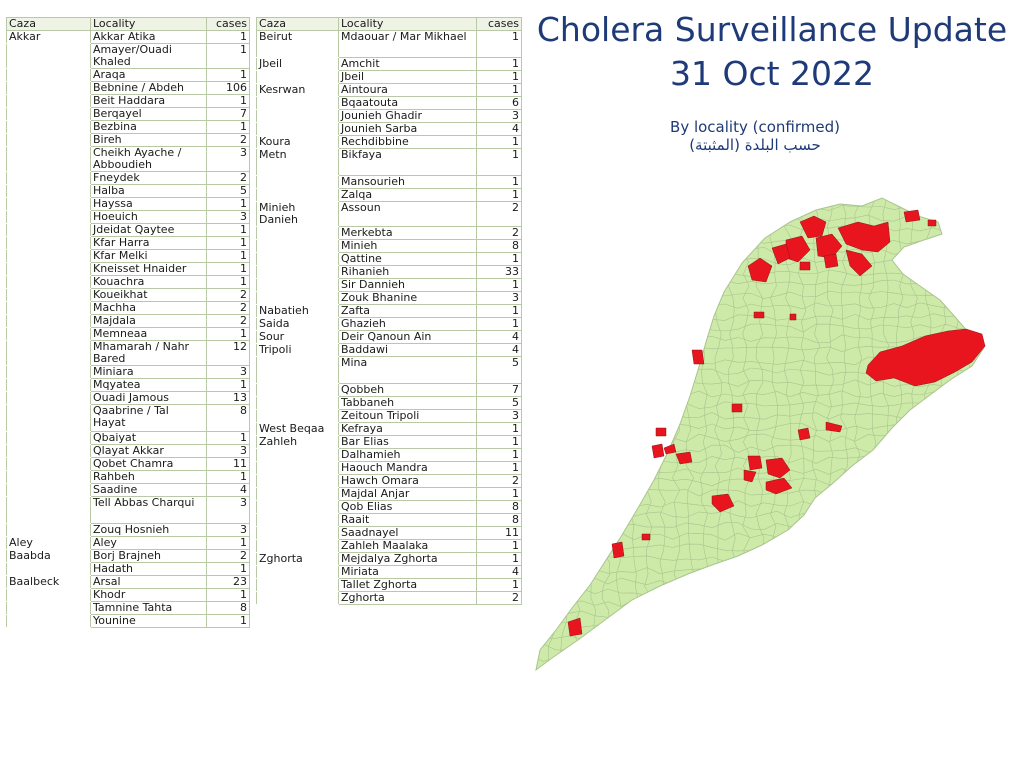  Describe the element at coordinates (297, 142) in the screenshot. I see `caza-cell: Koura` at that location.